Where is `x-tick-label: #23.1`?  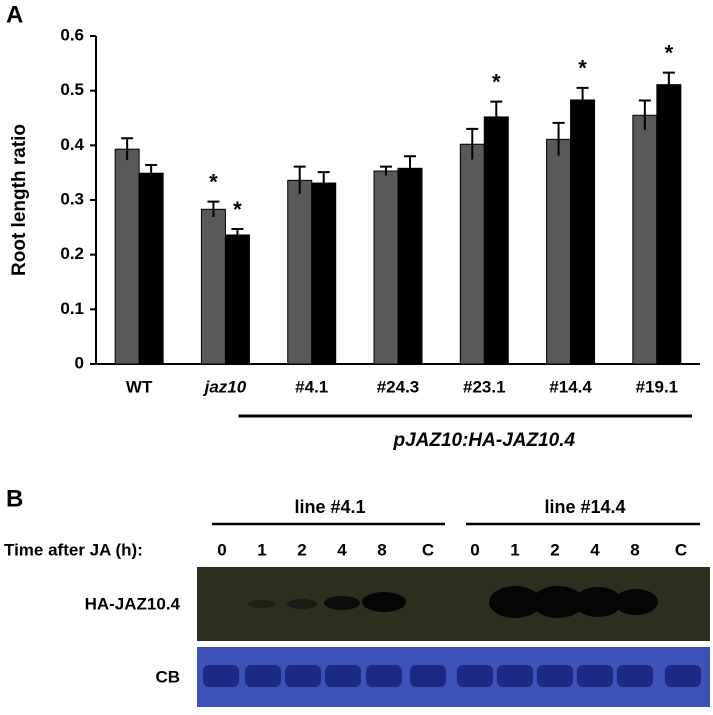
x-tick-label: #23.1 is located at coordinates (484, 386).